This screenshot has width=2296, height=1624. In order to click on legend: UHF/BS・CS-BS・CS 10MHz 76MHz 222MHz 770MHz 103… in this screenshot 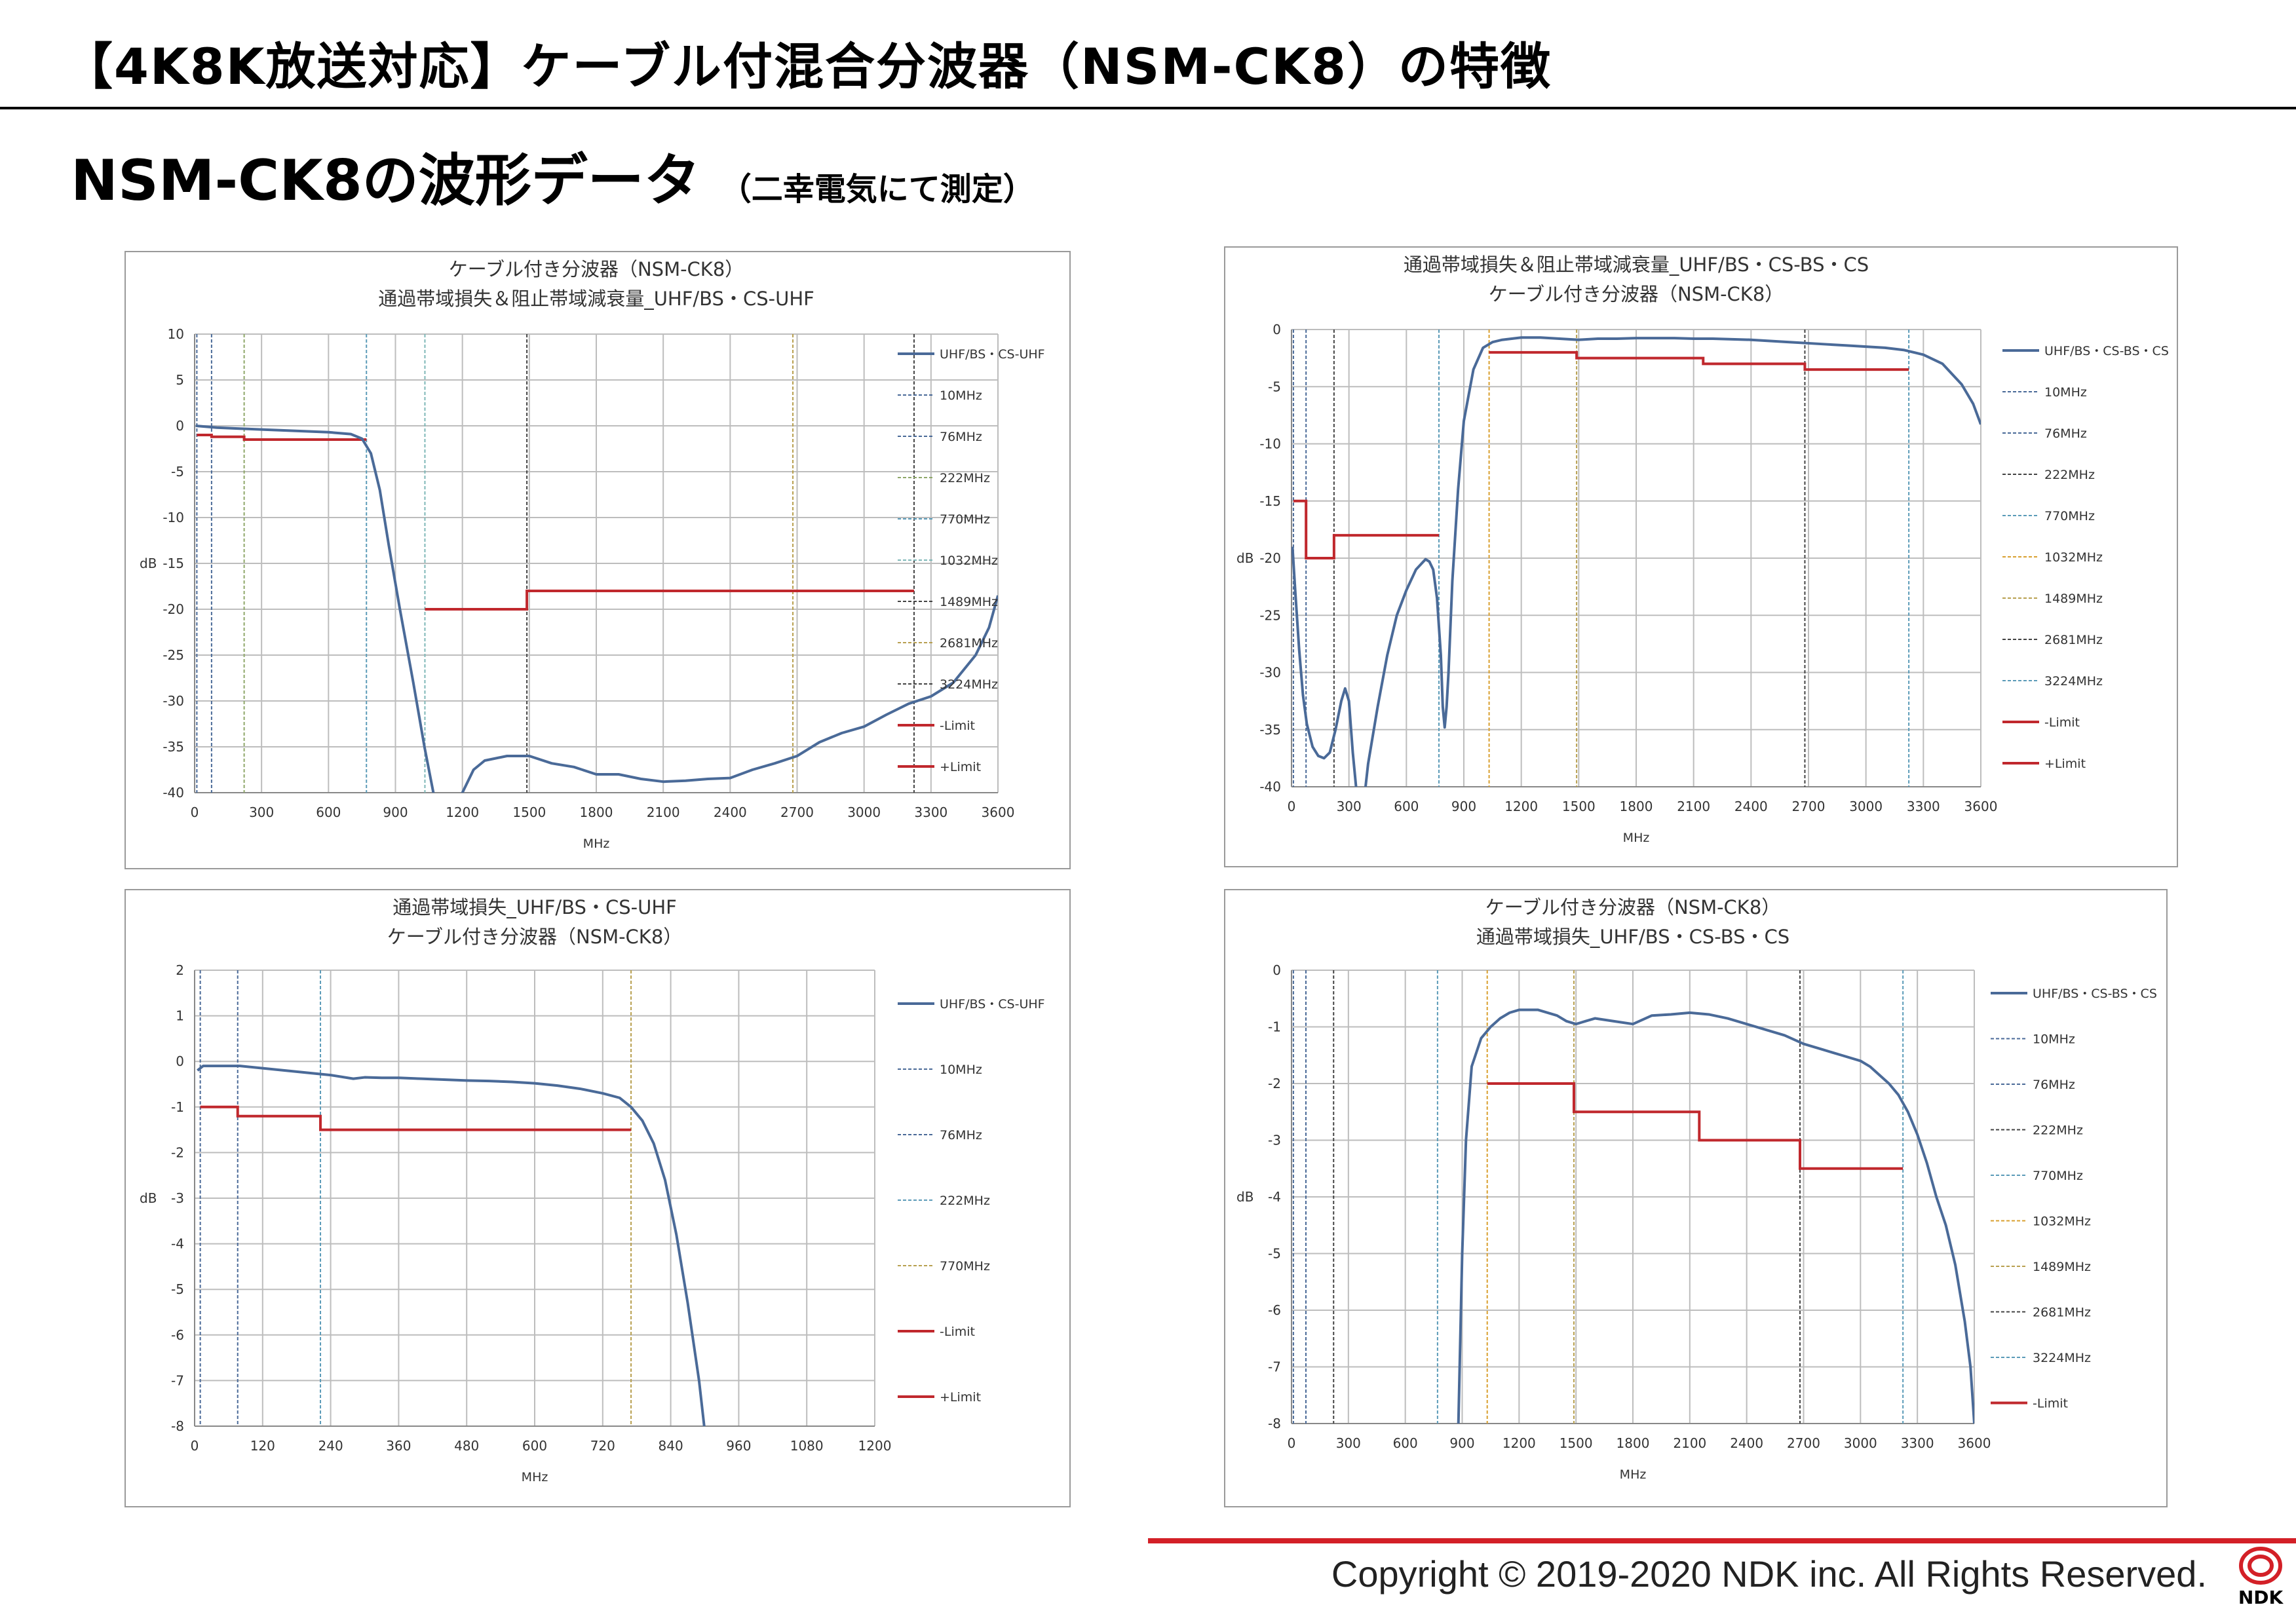, I will do `click(2085, 557)`.